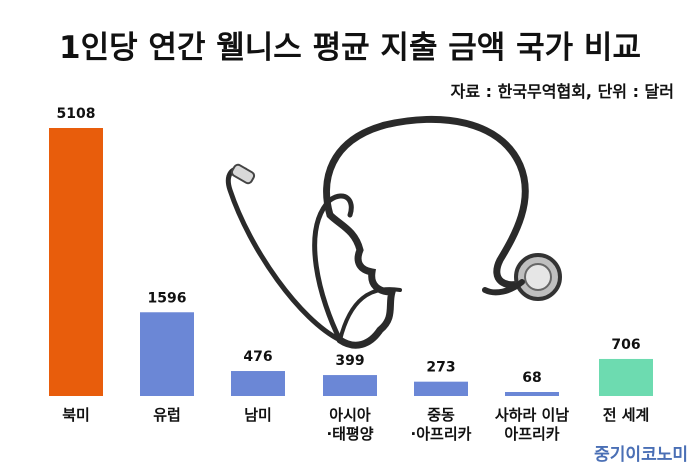 The height and width of the screenshot is (467, 700). I want to click on category-label-2: 남미, so click(258, 415).